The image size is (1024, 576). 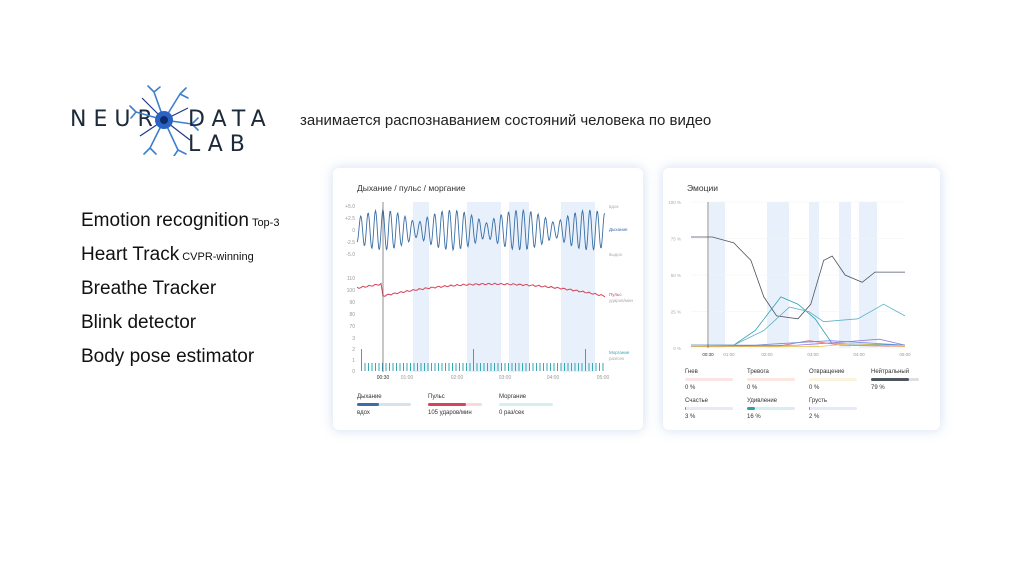 I want to click on emotion-stat: Тревога 0 %, so click(x=771, y=380).